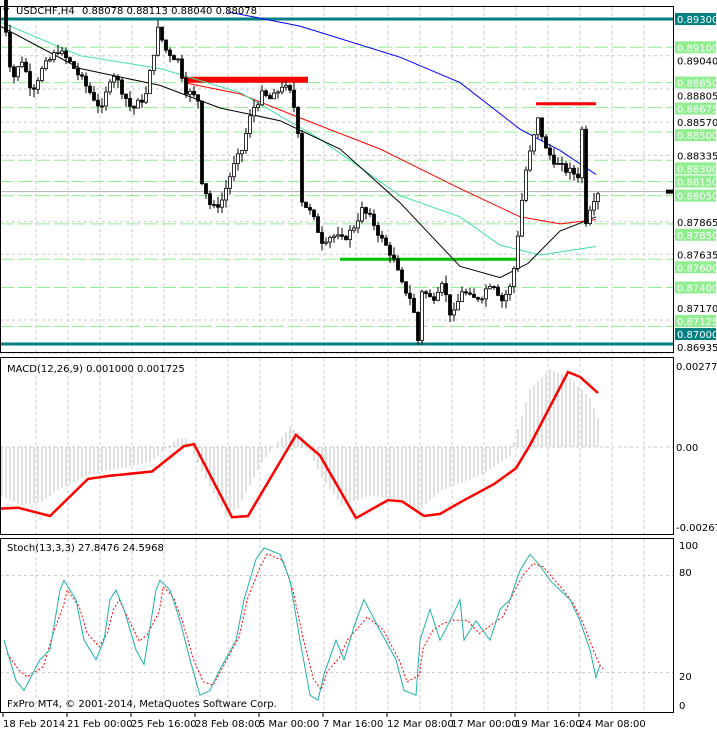  Describe the element at coordinates (687, 448) in the screenshot. I see `macd-axis-label: 0.00` at that location.